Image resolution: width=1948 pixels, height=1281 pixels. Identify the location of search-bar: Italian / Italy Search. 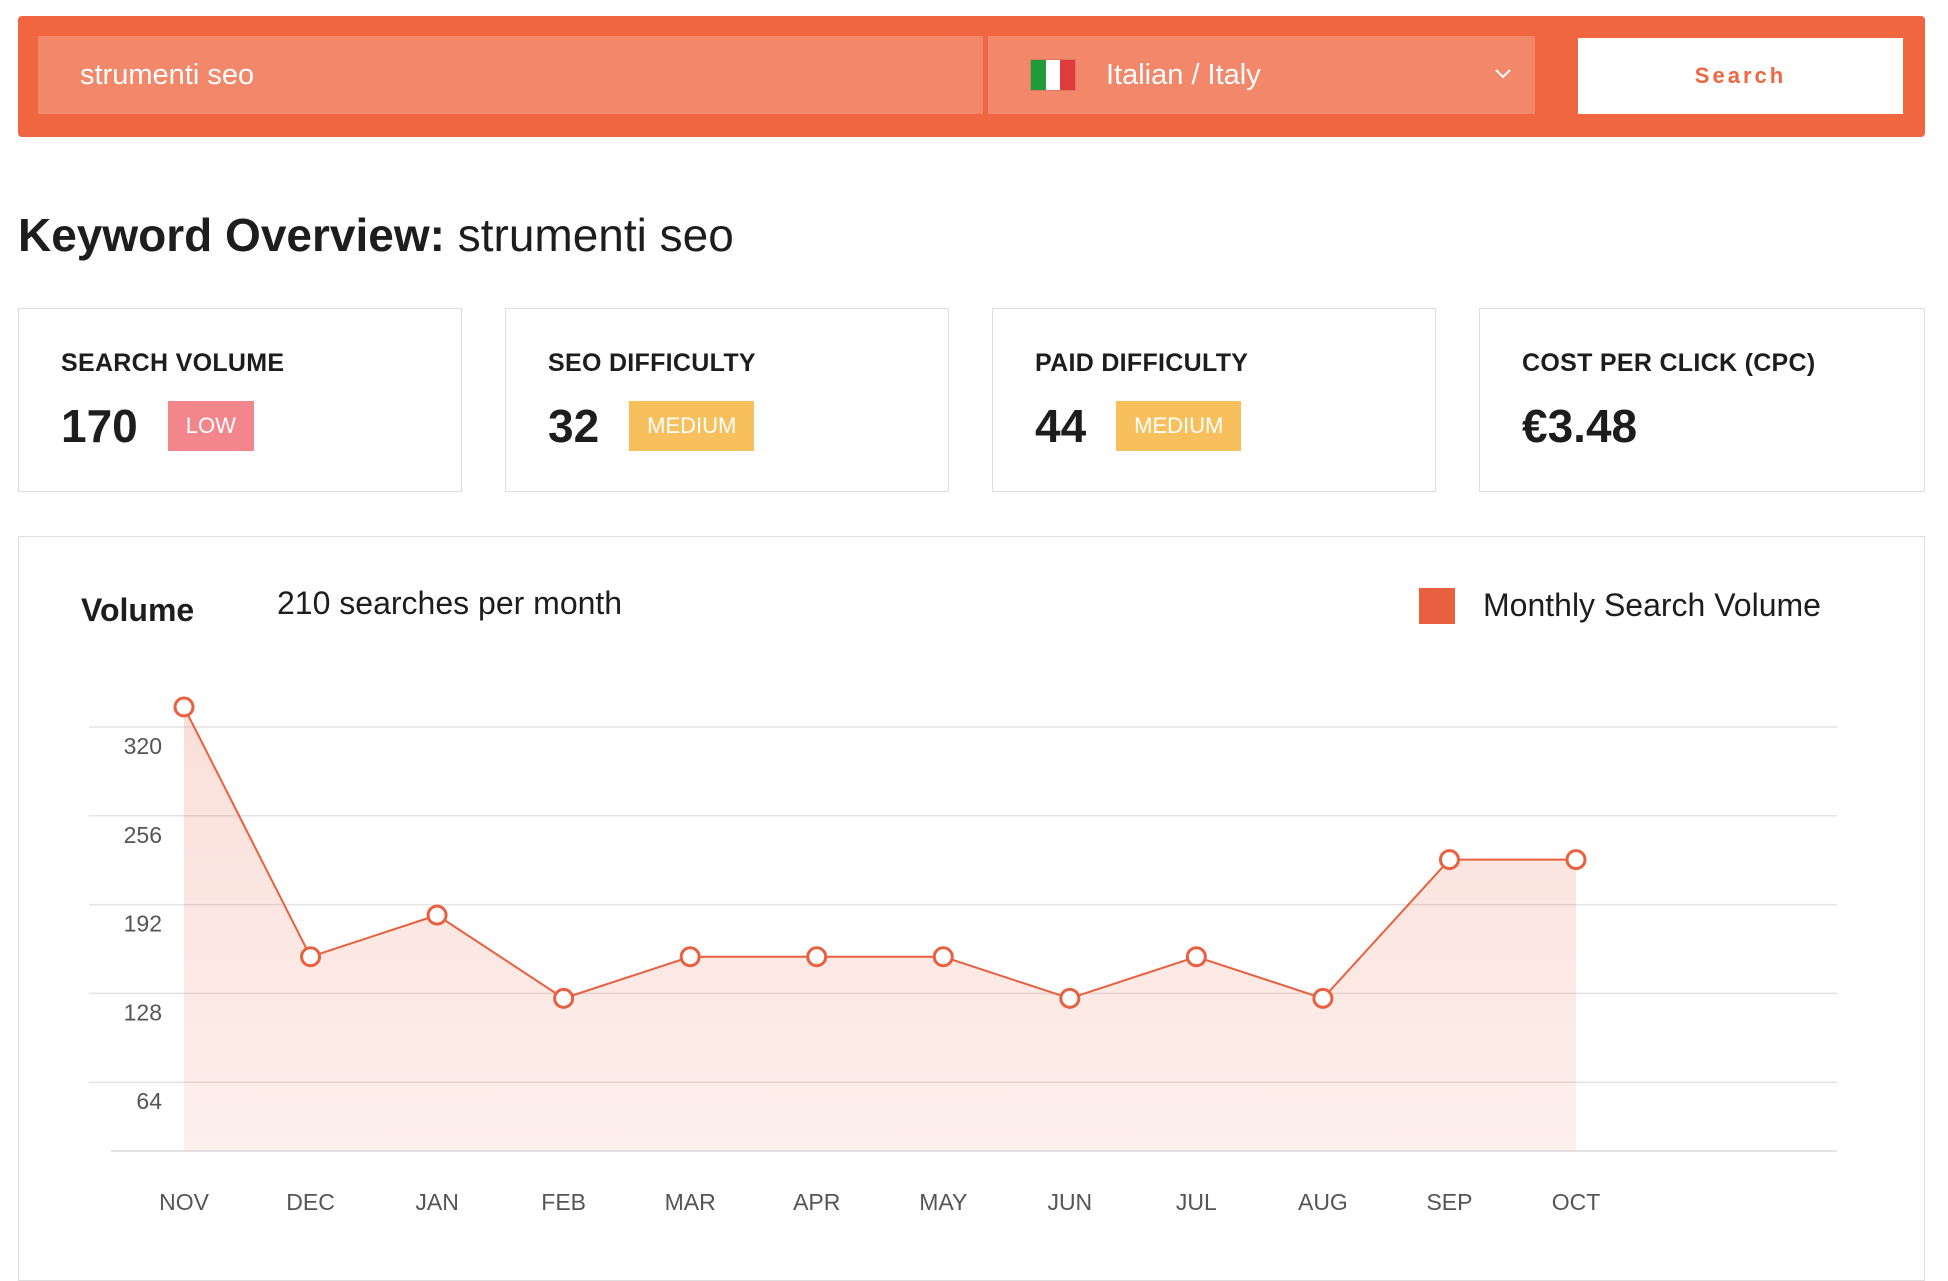
(971, 76).